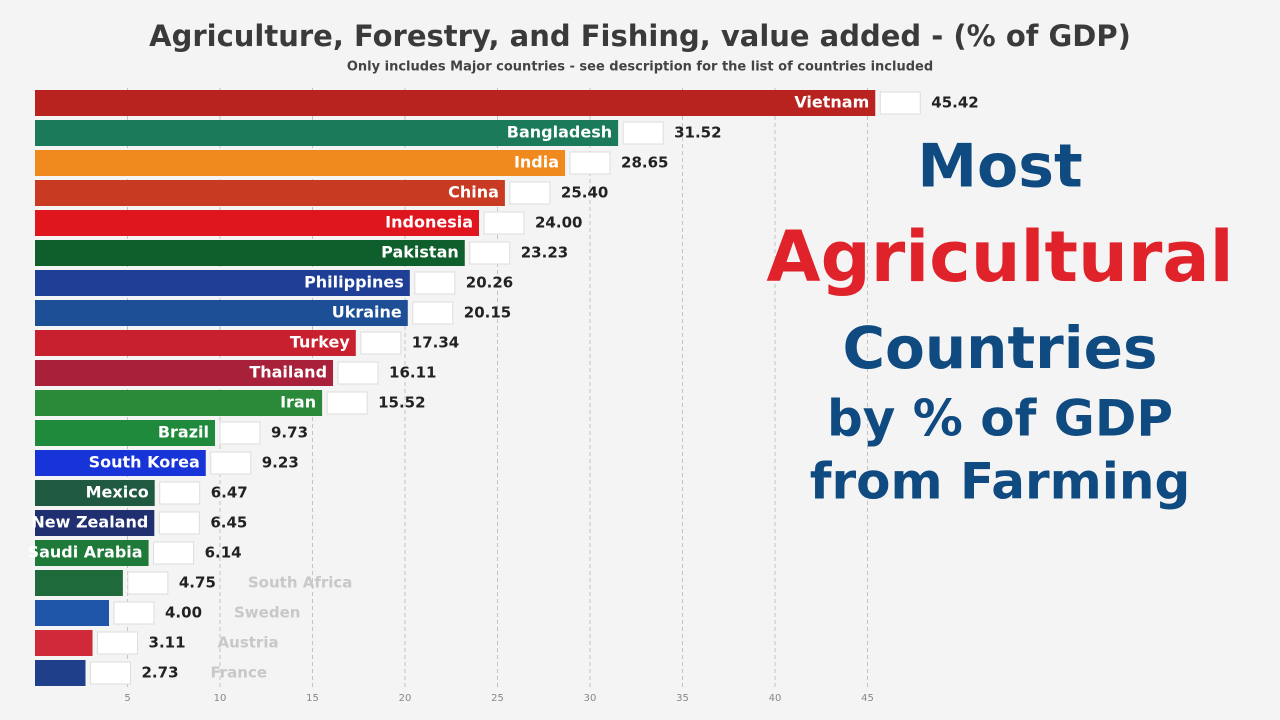 This screenshot has height=720, width=1280. Describe the element at coordinates (354, 282) in the screenshot. I see `bar-label: Philippines` at that location.